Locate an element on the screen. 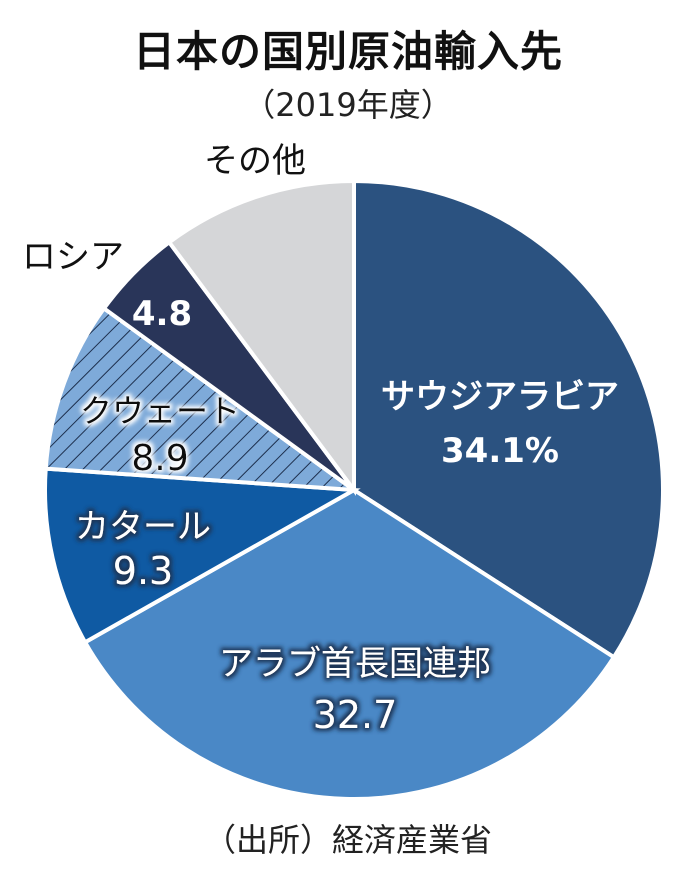 This screenshot has width=696, height=879. slice-label-1: アラブ首長国連邦 is located at coordinates (355, 664).